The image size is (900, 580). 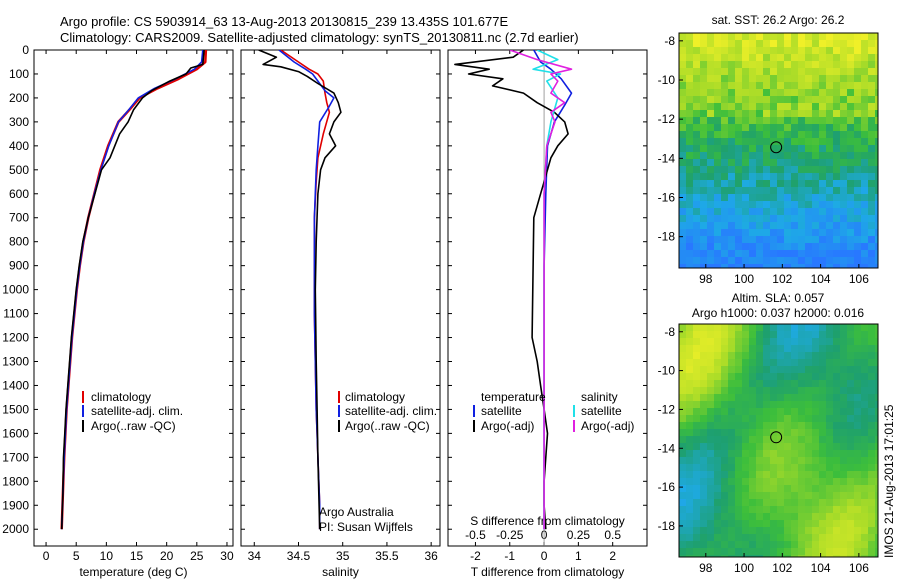 I want to click on x-tick-label: 34, so click(x=255, y=556).